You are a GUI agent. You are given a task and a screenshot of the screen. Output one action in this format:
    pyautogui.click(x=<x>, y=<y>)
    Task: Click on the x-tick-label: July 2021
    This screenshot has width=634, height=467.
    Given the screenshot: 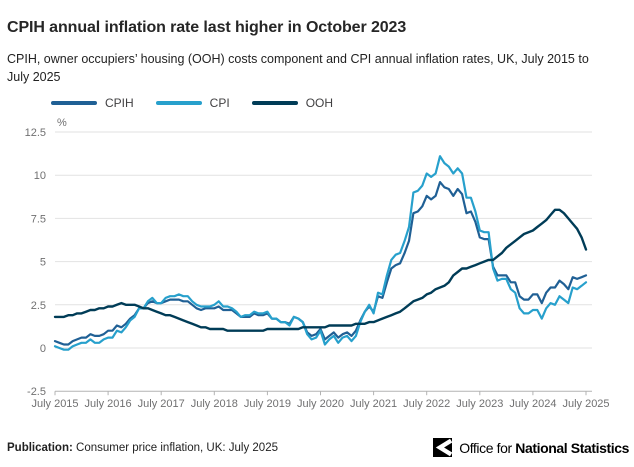 What is the action you would take?
    pyautogui.click(x=373, y=404)
    